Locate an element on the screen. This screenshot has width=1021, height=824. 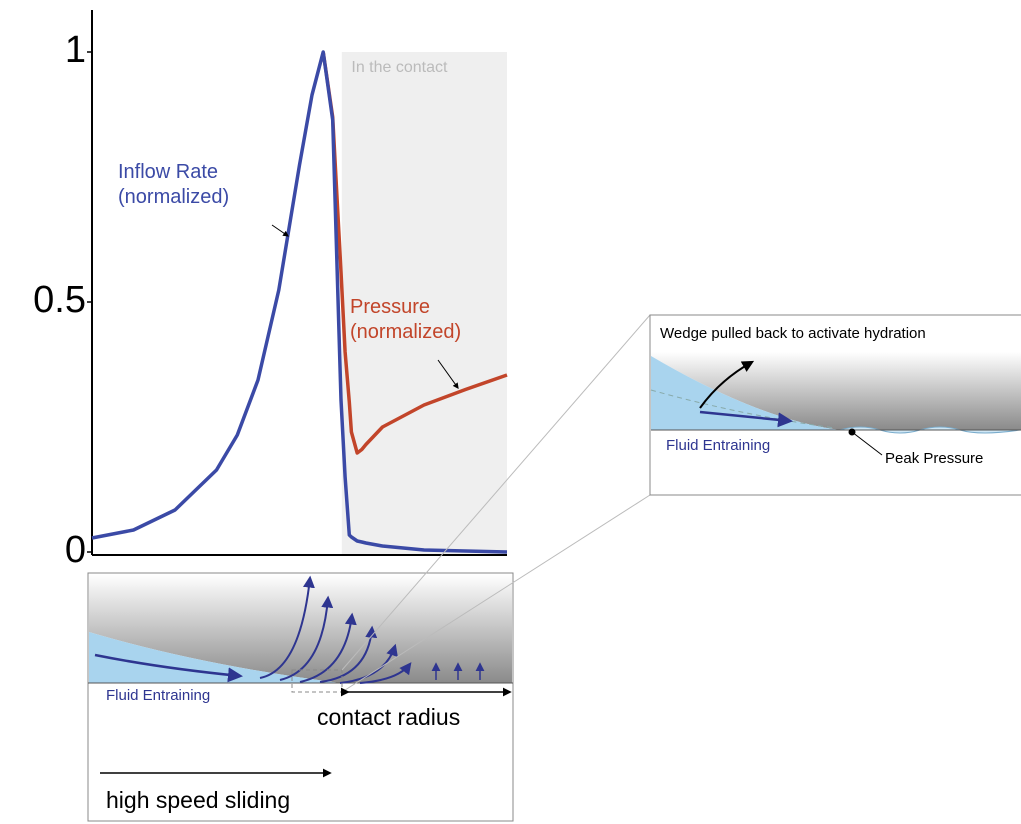
series-line is located at coordinates (414, 253).